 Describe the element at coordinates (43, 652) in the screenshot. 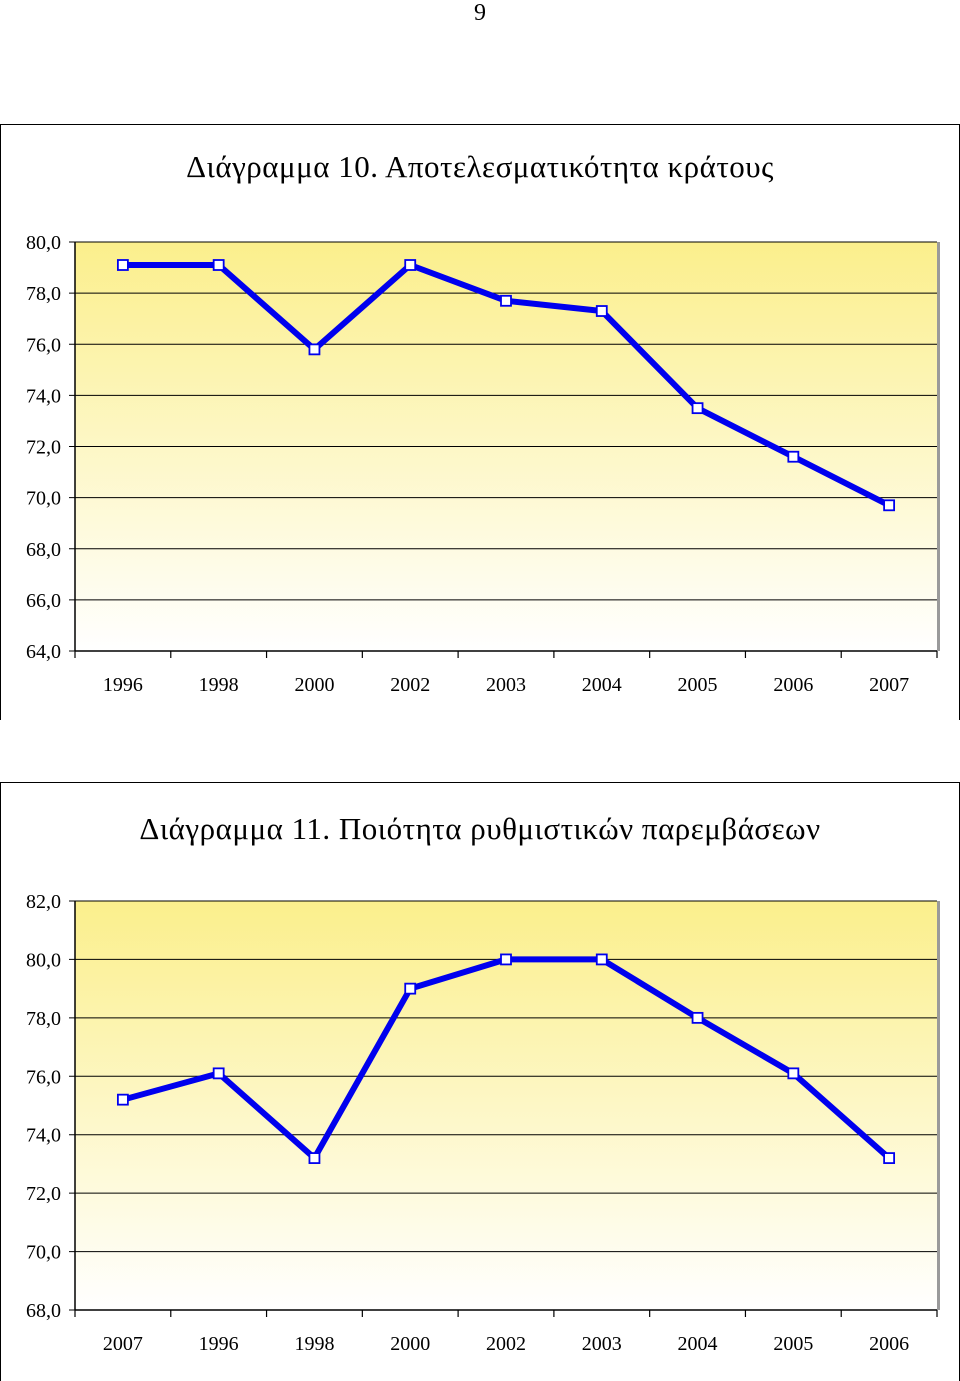

I see `y-tick-label: 64,0` at that location.